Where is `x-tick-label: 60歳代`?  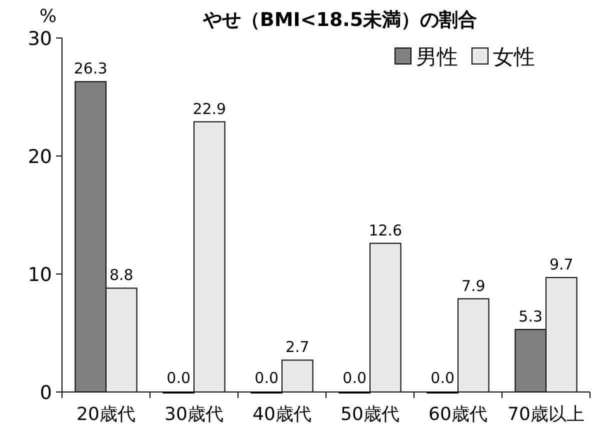 x-tick-label: 60歳代 is located at coordinates (458, 414).